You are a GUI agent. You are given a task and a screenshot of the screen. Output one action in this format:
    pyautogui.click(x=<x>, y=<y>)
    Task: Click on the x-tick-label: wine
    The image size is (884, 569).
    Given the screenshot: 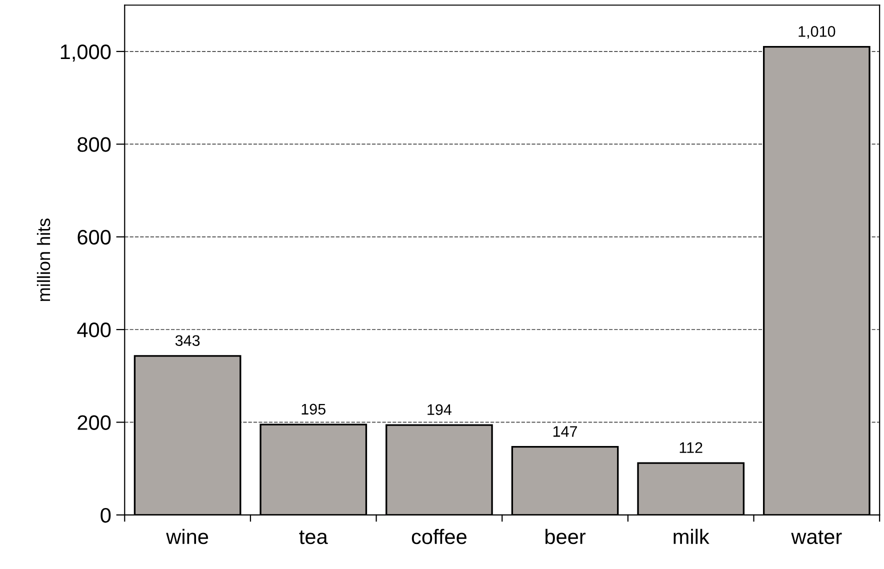 What is the action you would take?
    pyautogui.click(x=187, y=536)
    